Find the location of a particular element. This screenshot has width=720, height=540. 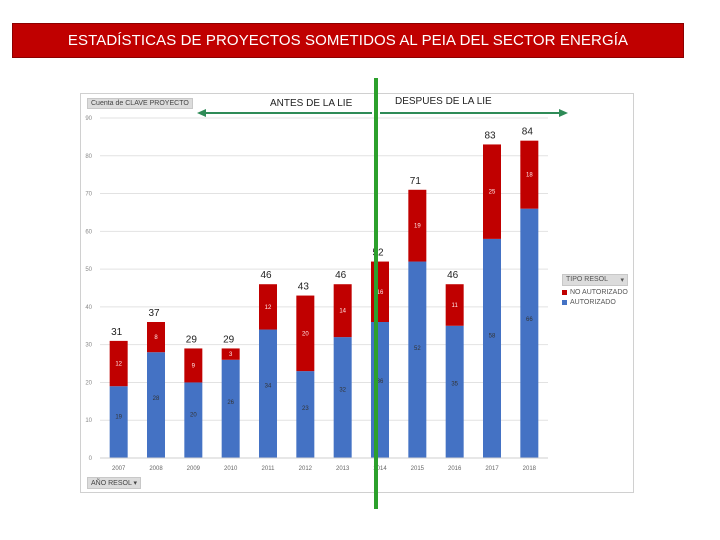

axis-field-label: AÑO RESOL is located at coordinates (111, 483).